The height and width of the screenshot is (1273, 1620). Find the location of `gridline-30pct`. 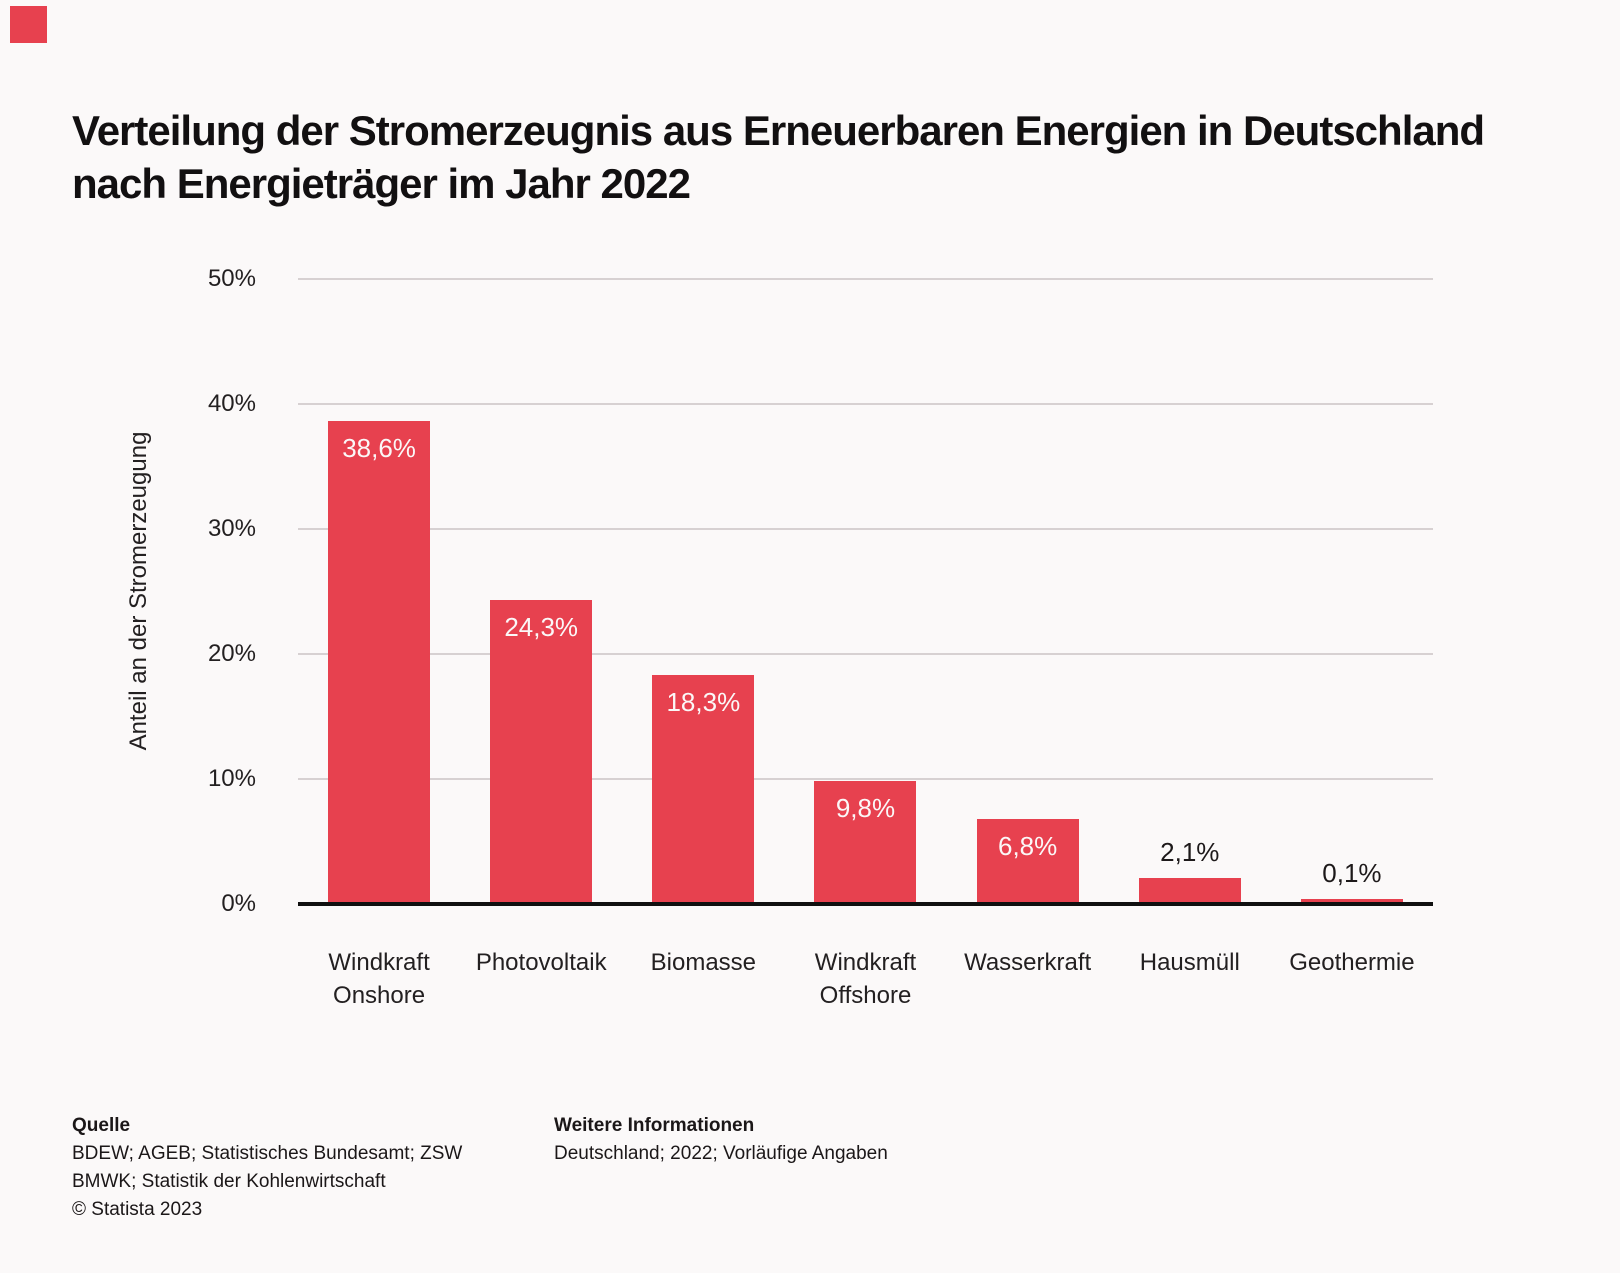

gridline-30pct is located at coordinates (865, 529).